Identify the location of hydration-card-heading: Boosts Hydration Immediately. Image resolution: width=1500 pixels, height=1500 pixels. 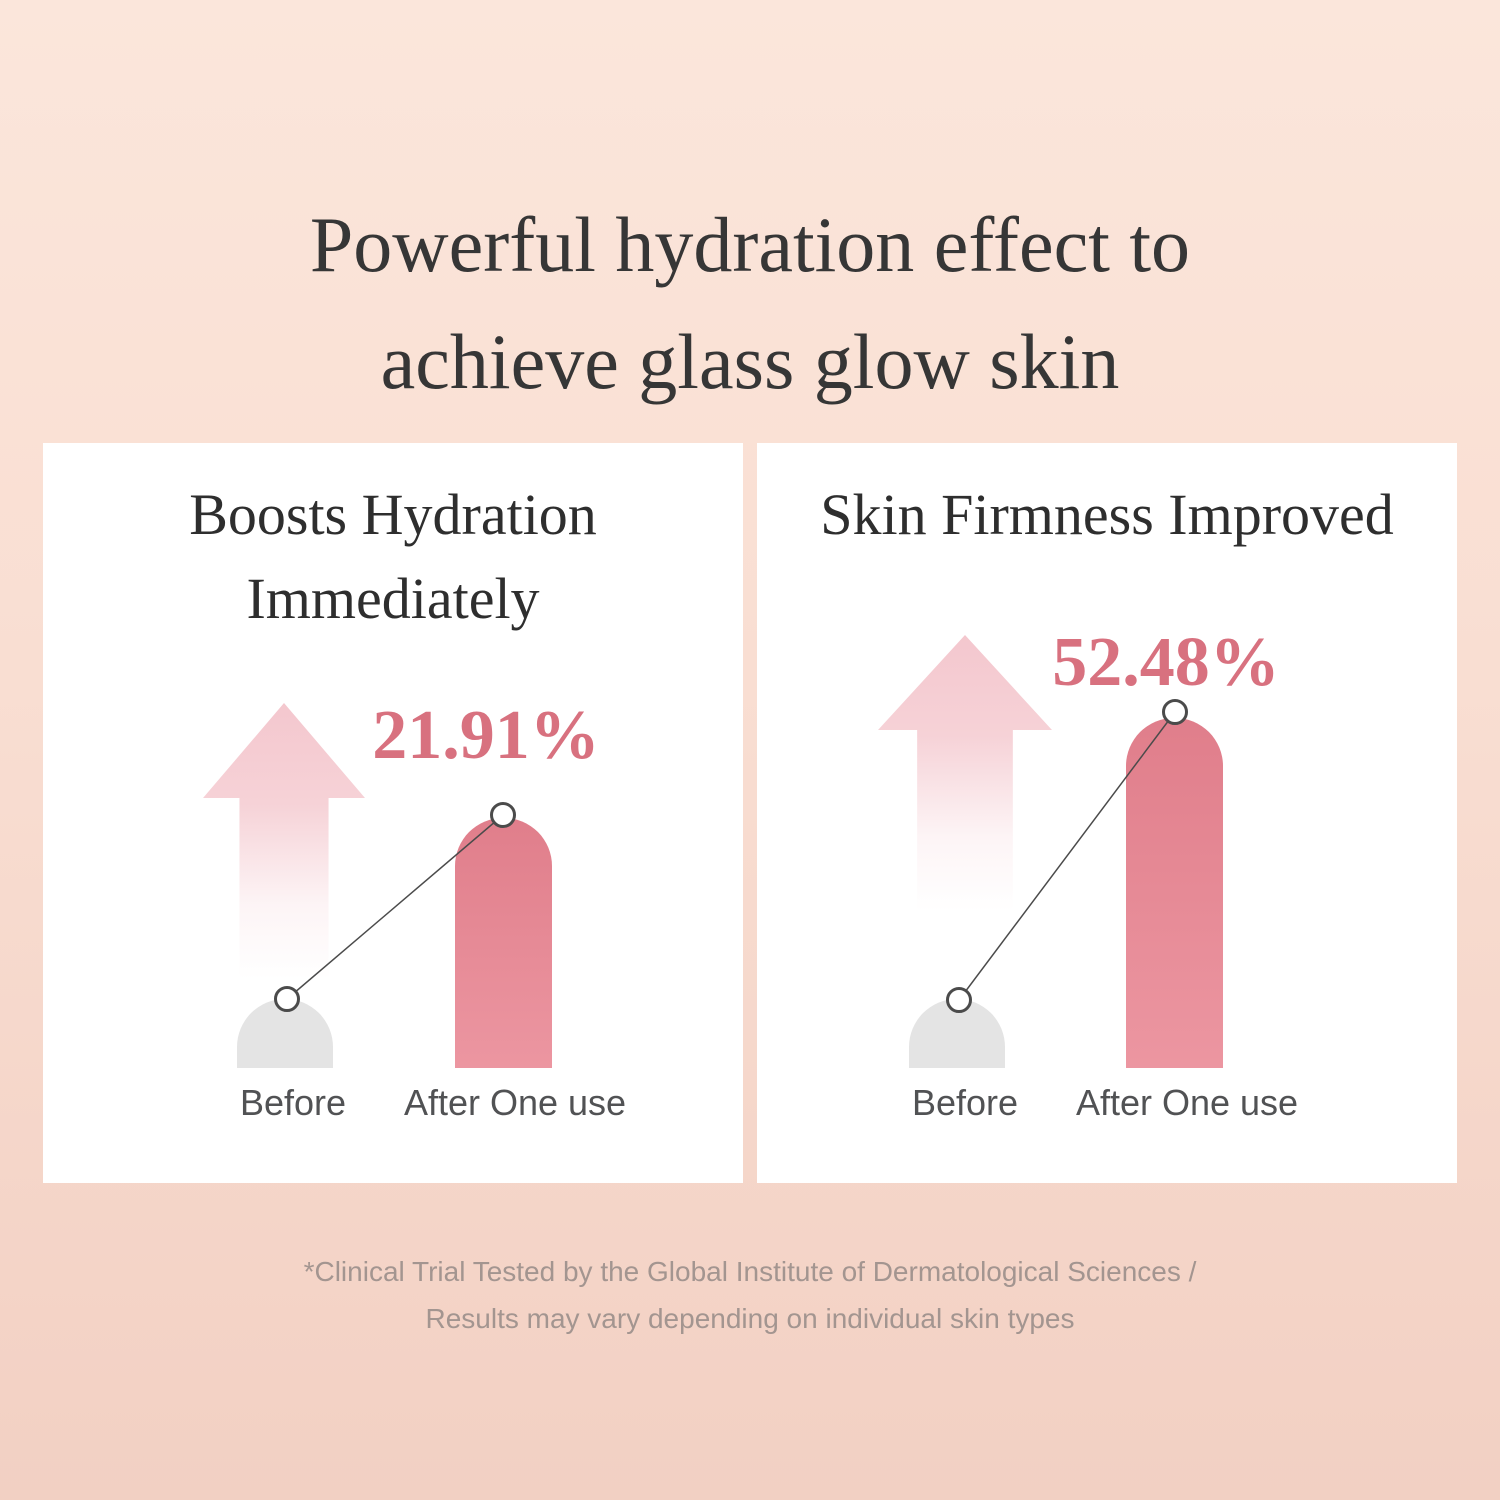
(393, 557).